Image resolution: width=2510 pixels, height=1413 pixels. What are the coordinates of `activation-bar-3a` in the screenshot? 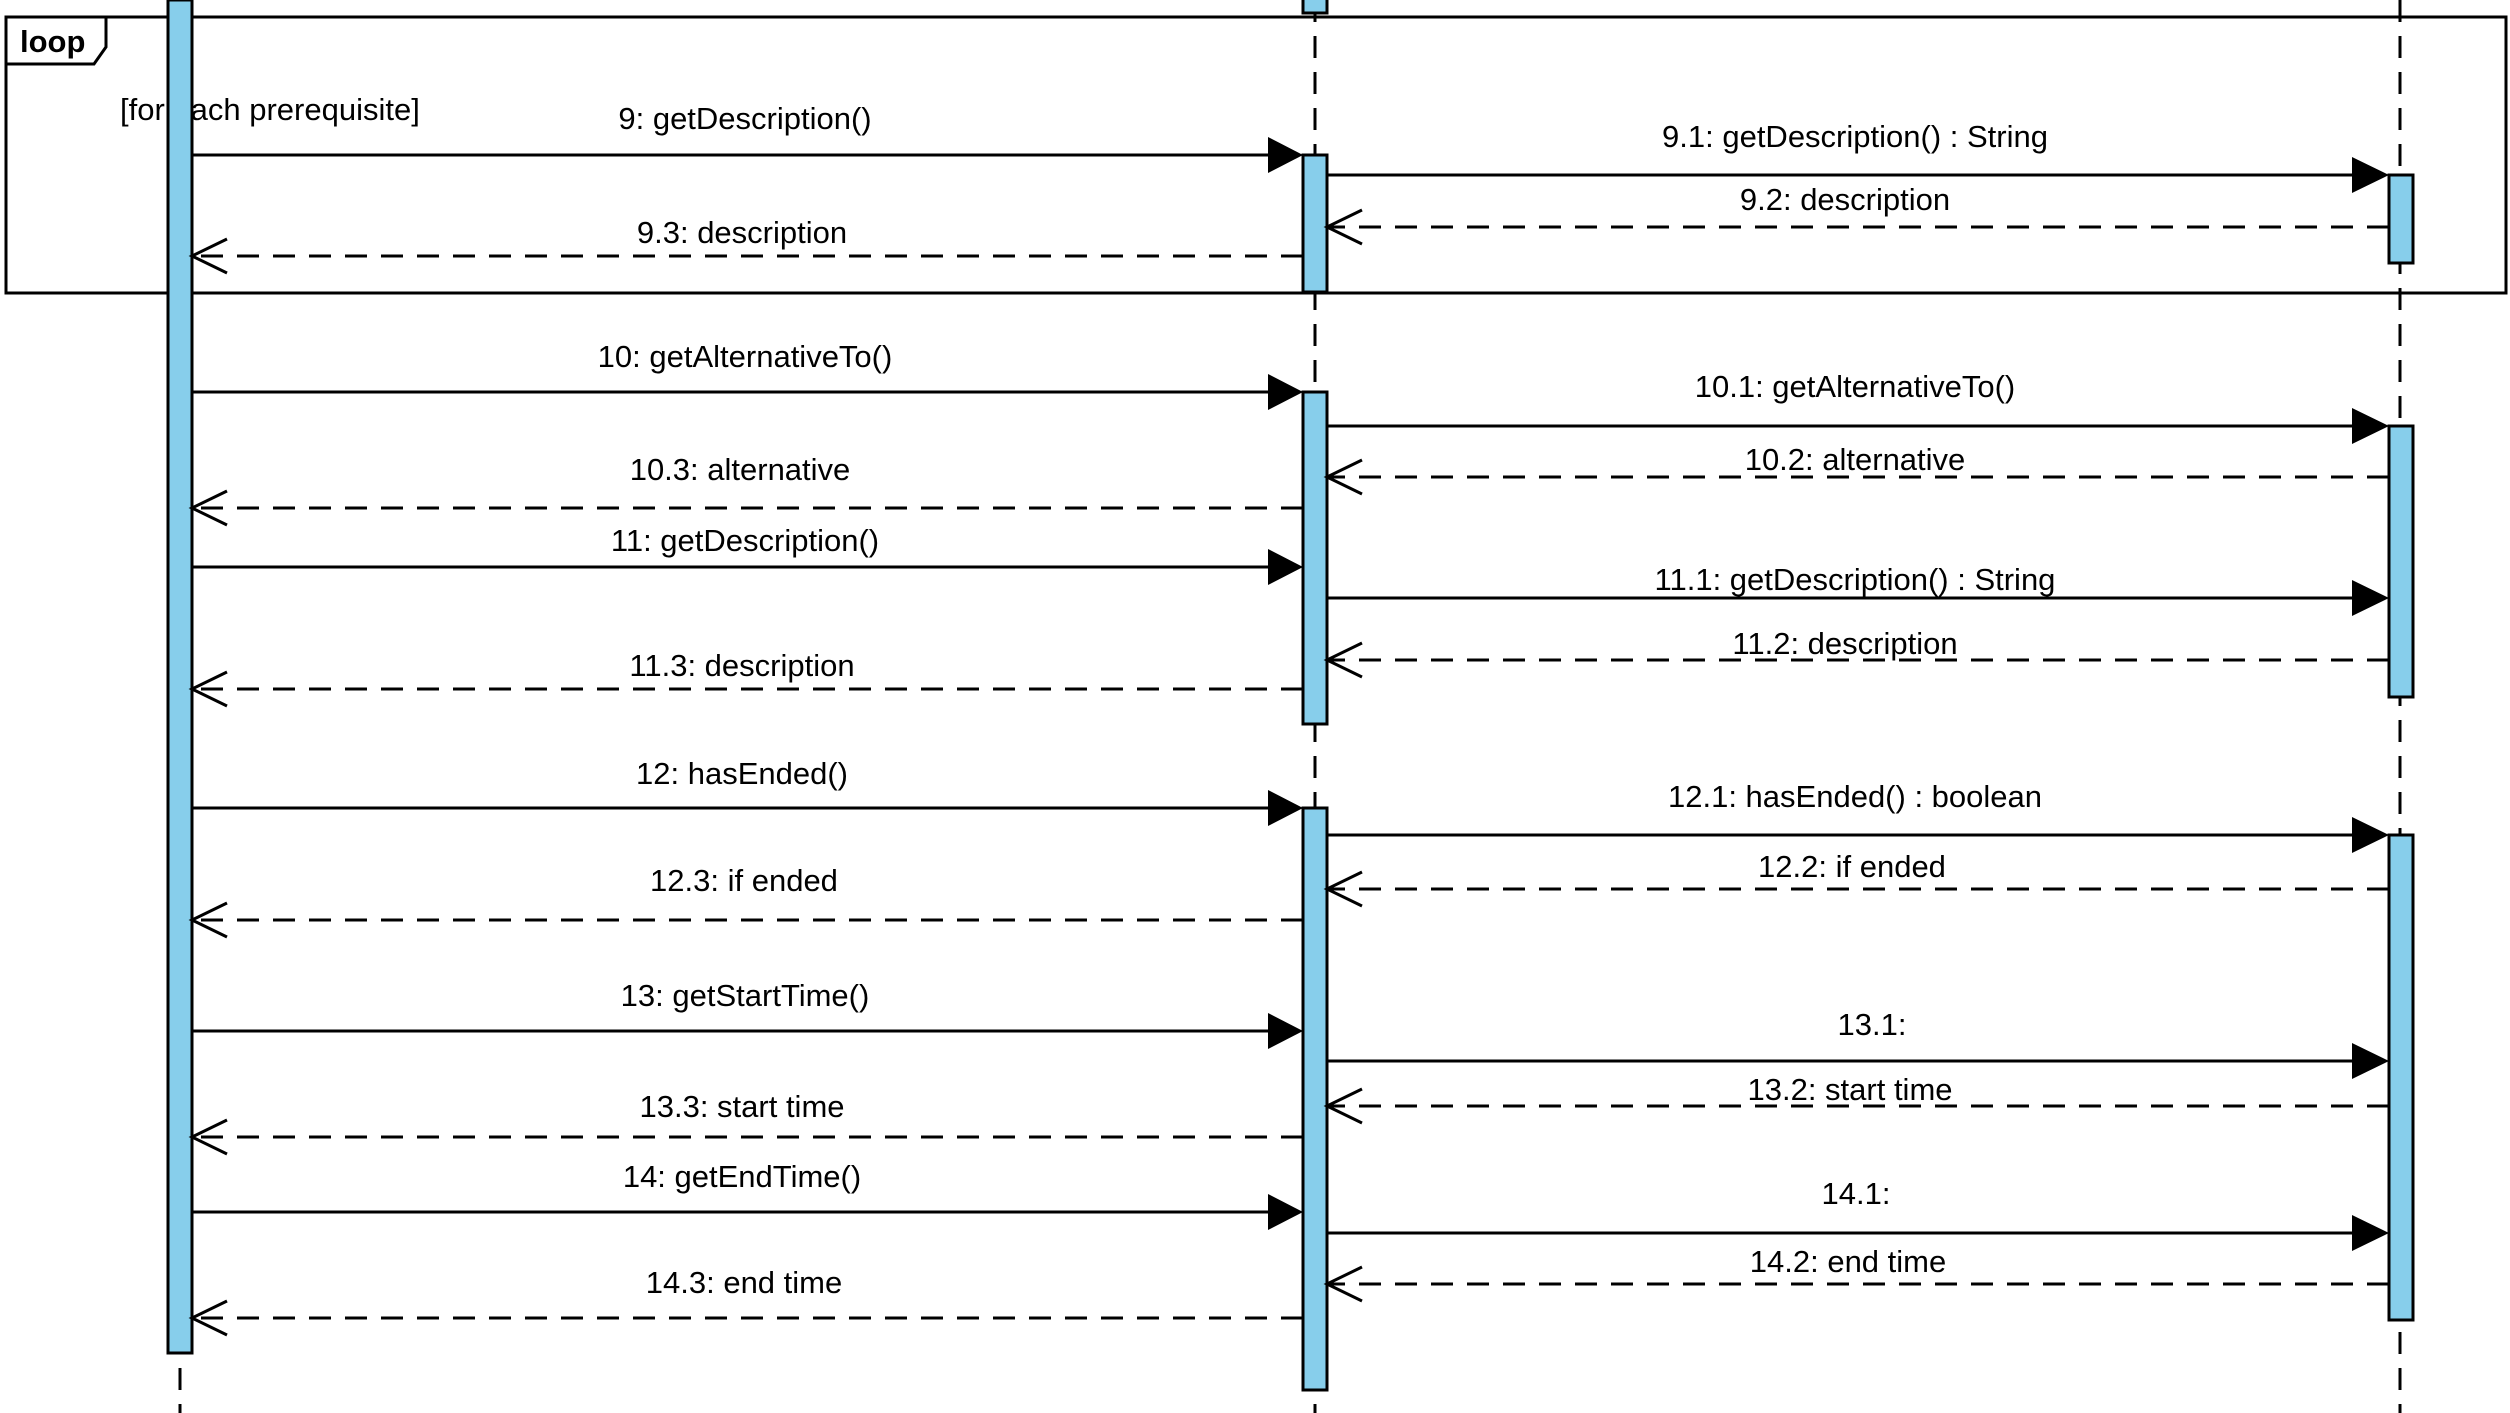 It's located at (2401, 219).